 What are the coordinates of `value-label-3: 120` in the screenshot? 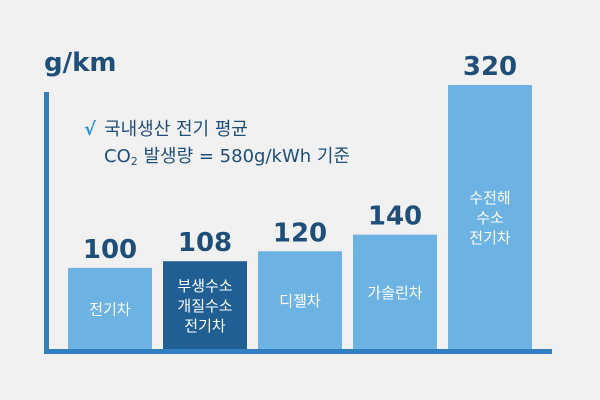 It's located at (300, 233).